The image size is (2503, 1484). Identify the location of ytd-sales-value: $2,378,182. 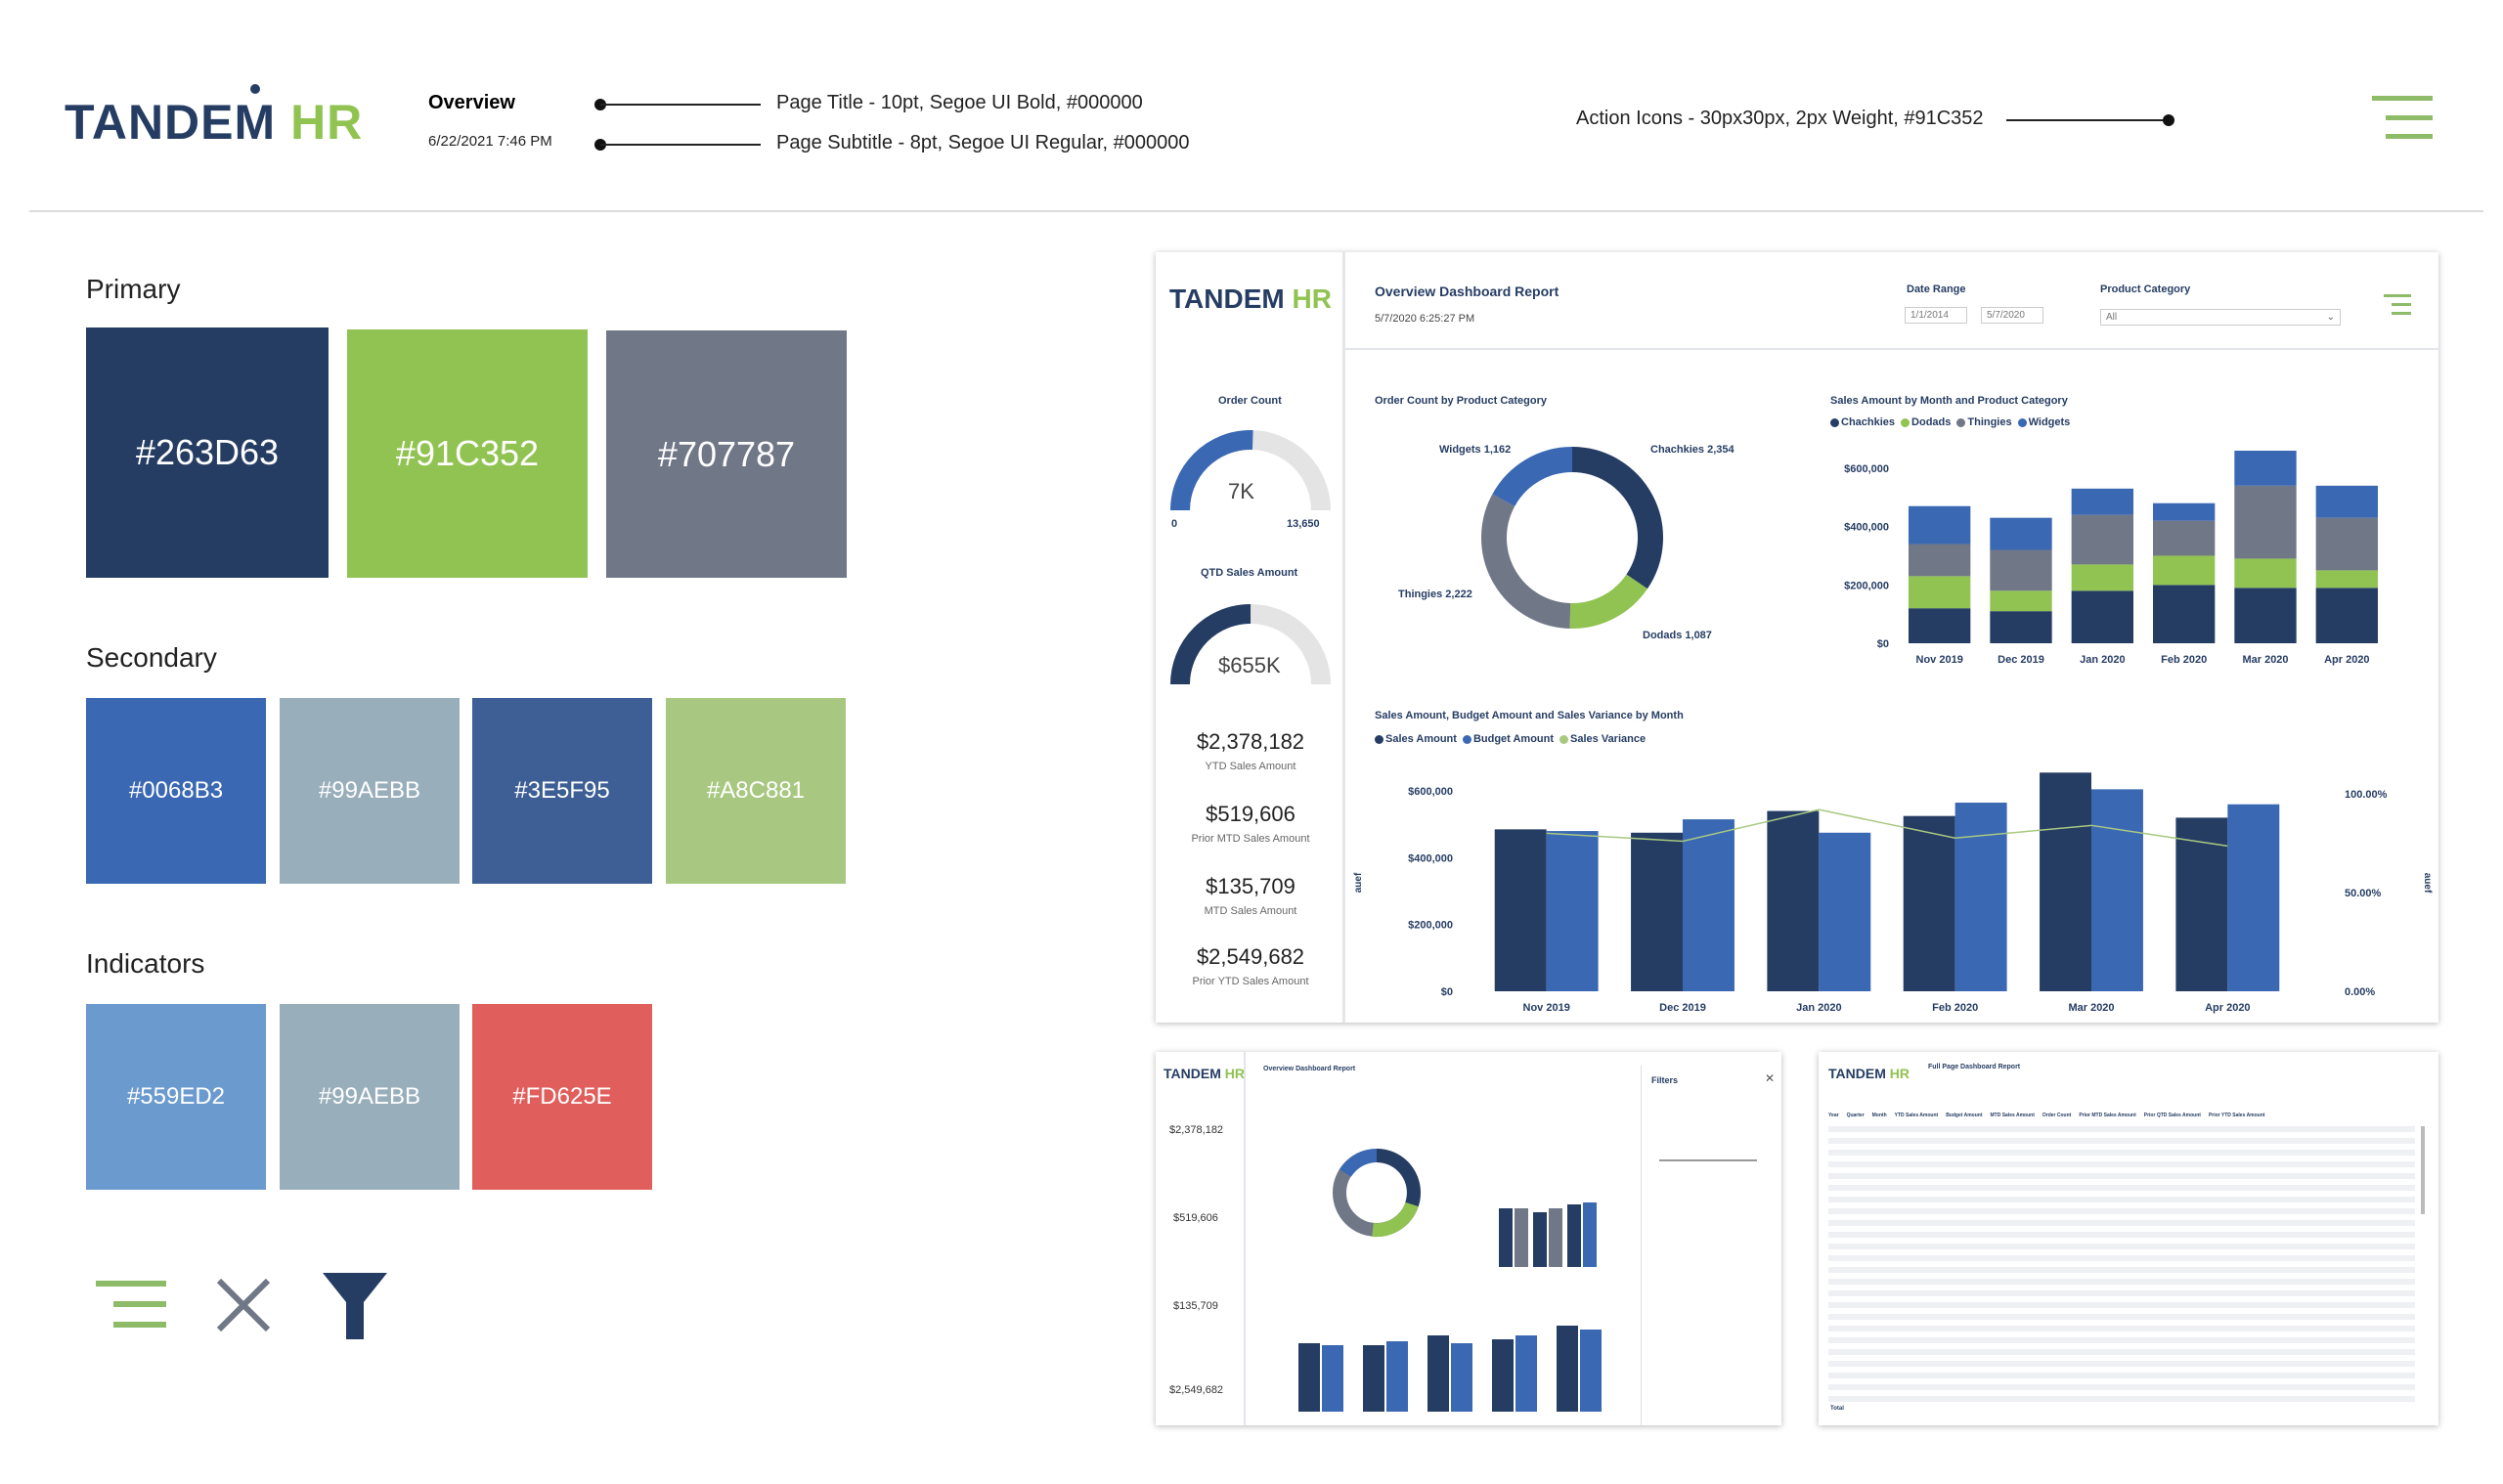
(1250, 741).